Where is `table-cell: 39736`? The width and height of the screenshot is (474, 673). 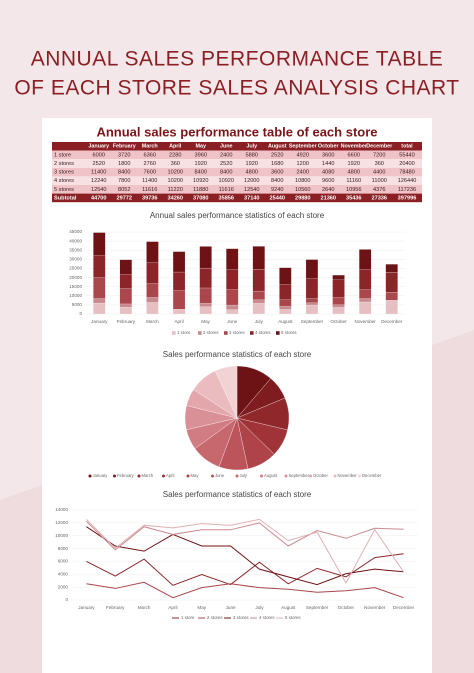 table-cell: 39736 is located at coordinates (150, 198).